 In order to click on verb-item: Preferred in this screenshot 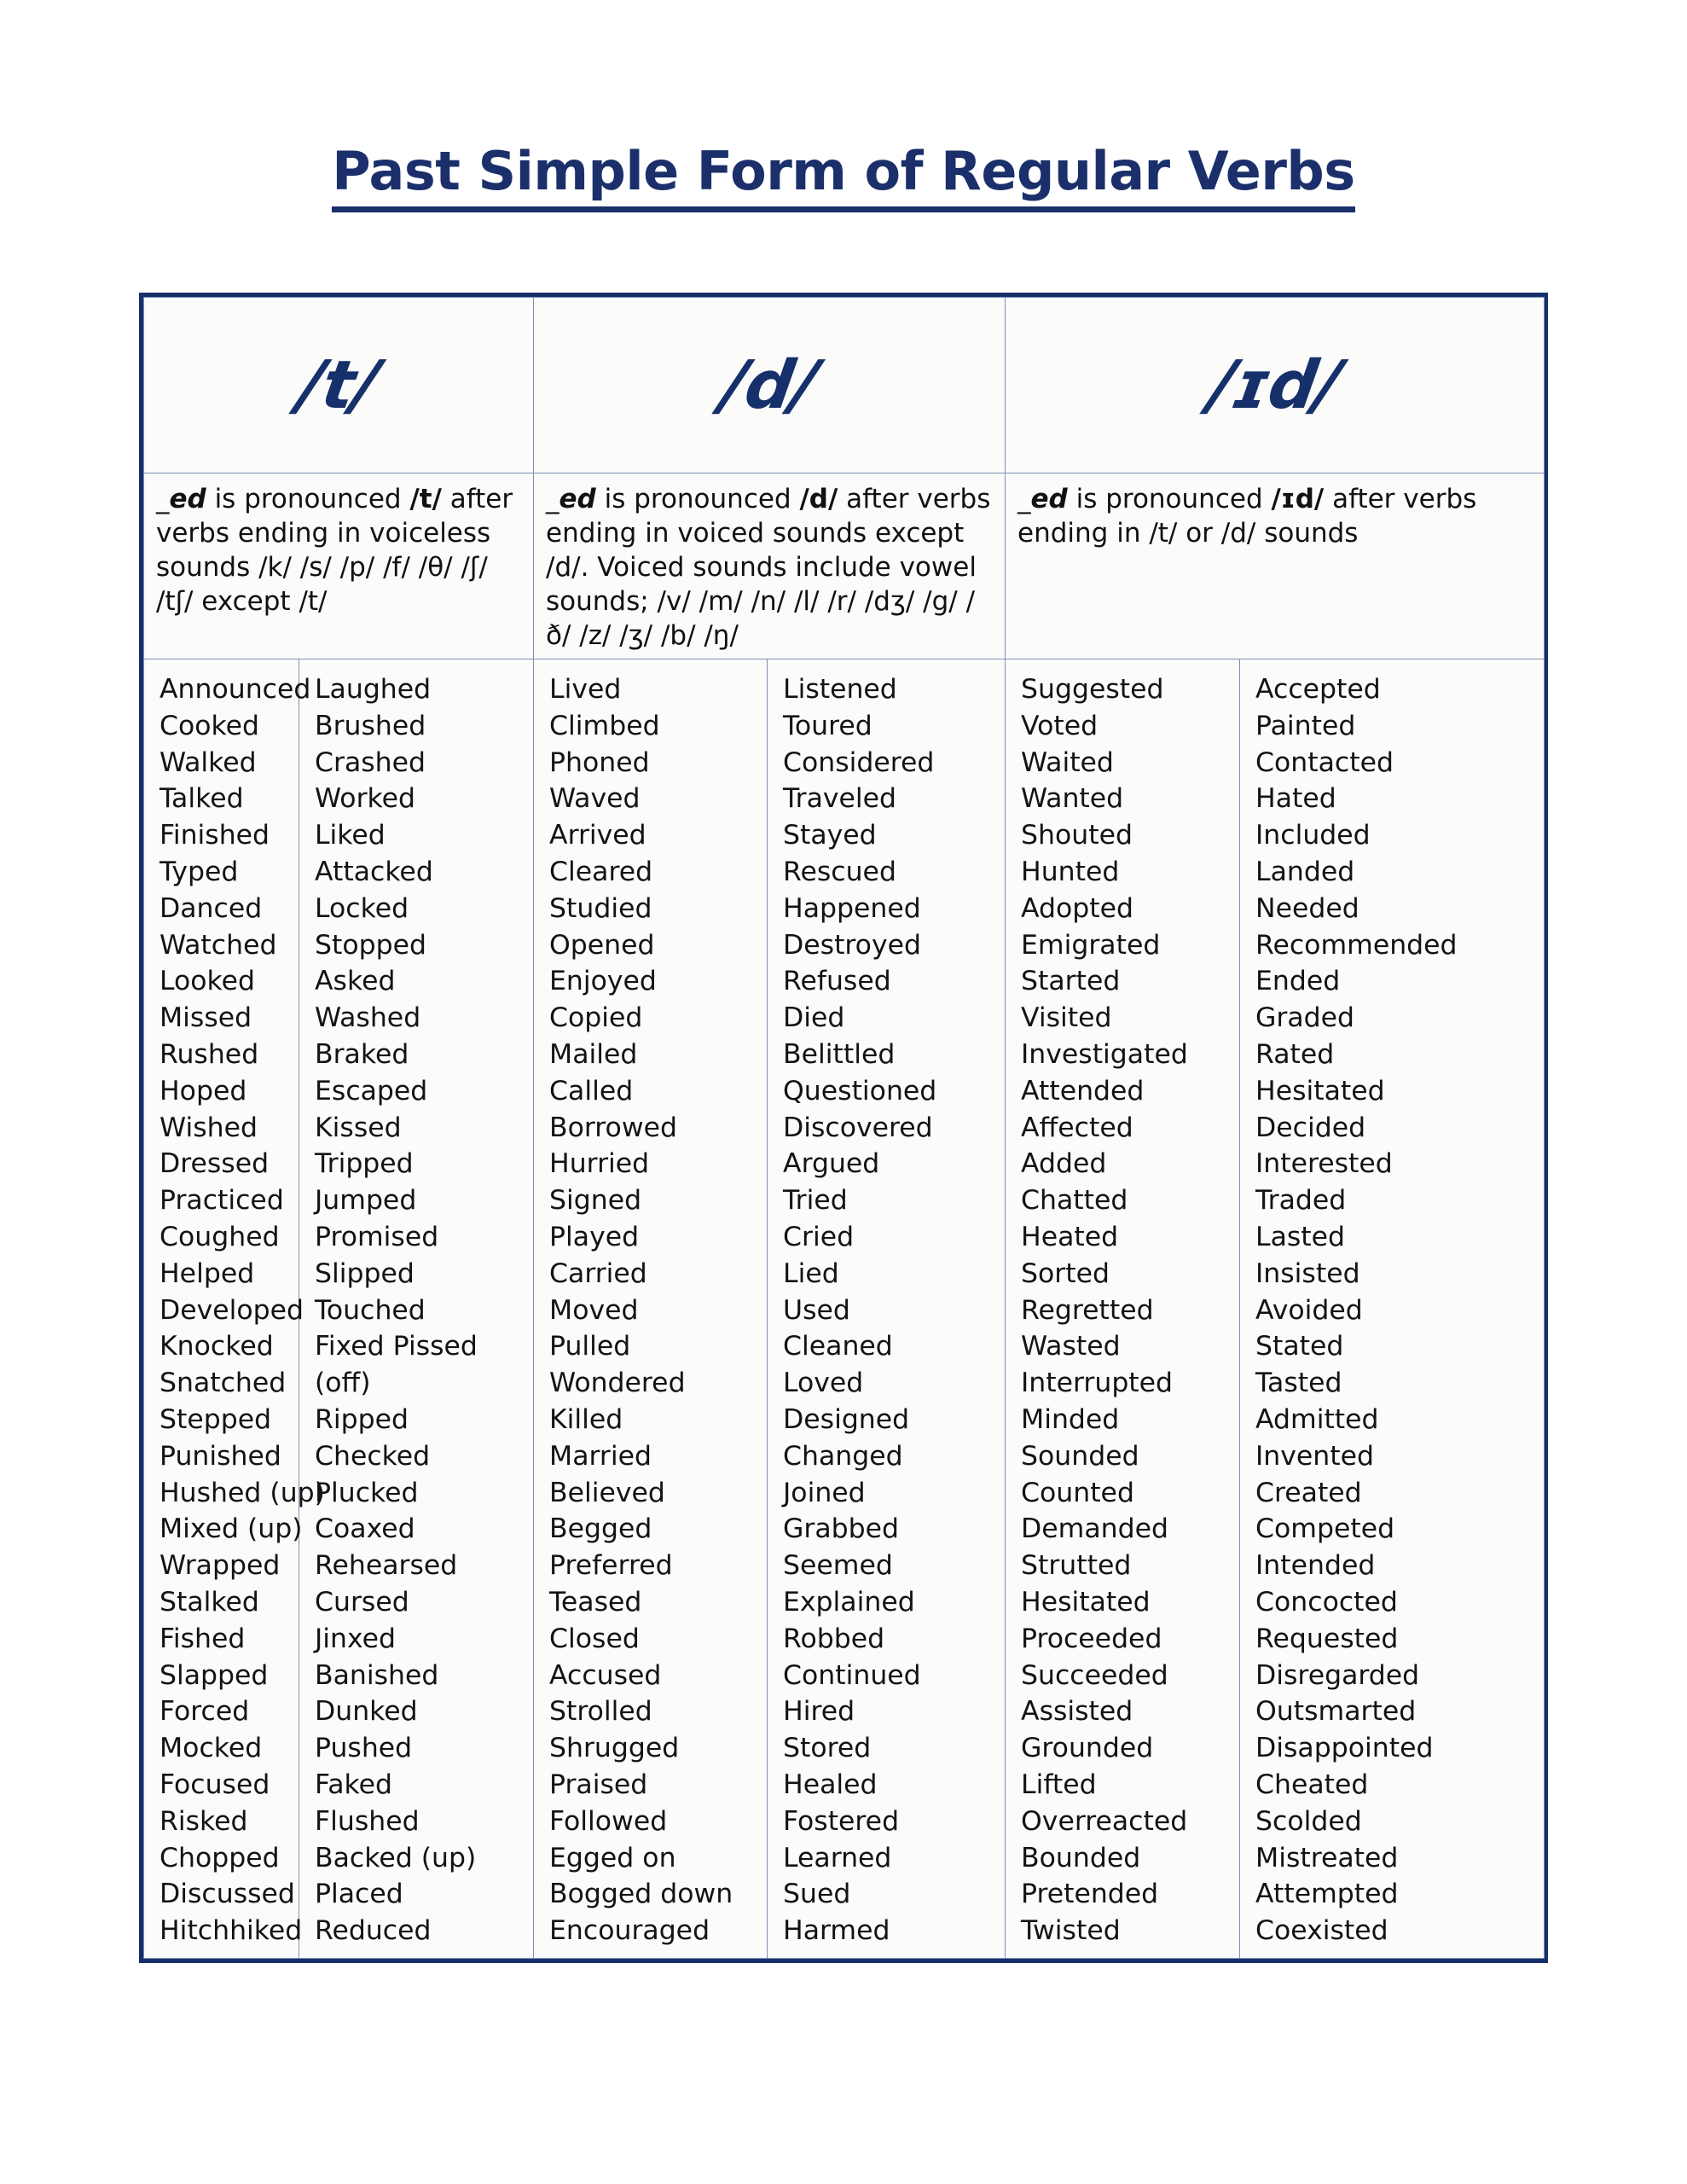, I will do `click(611, 1566)`.